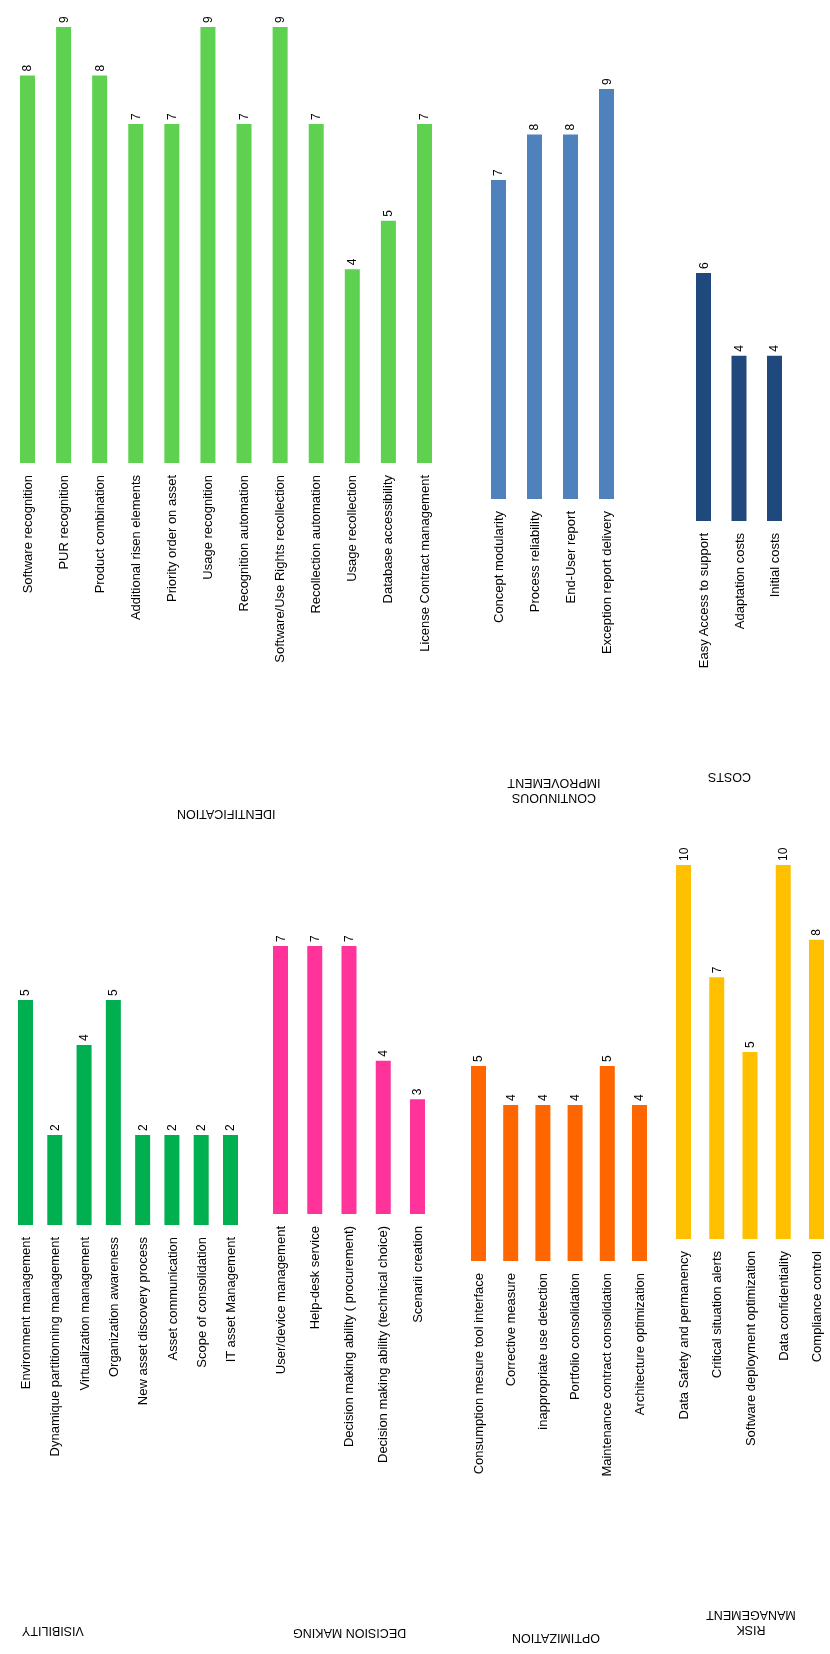 Image resolution: width=830 pixels, height=1654 pixels. I want to click on x-tick-label: License Contract management, so click(424, 563).